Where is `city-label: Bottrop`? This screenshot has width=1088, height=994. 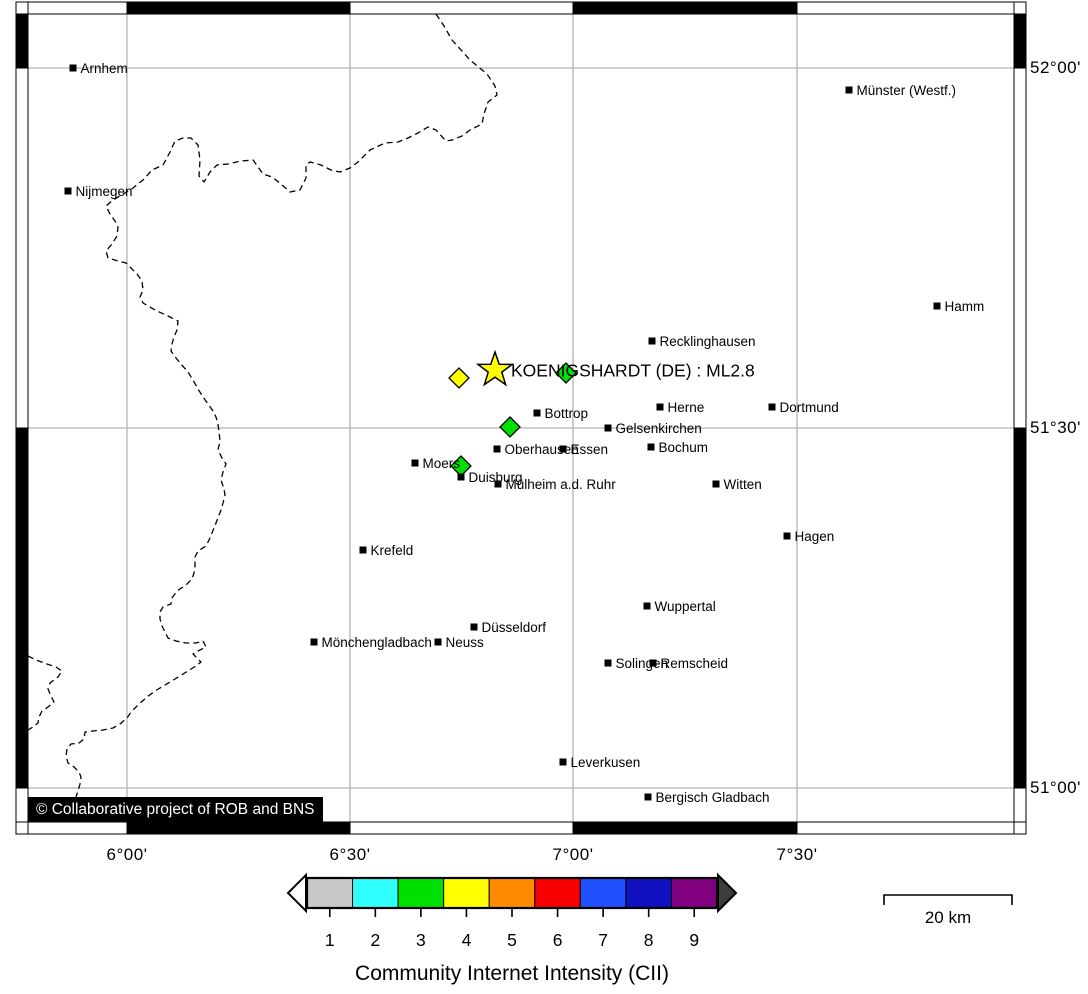
city-label: Bottrop is located at coordinates (567, 413).